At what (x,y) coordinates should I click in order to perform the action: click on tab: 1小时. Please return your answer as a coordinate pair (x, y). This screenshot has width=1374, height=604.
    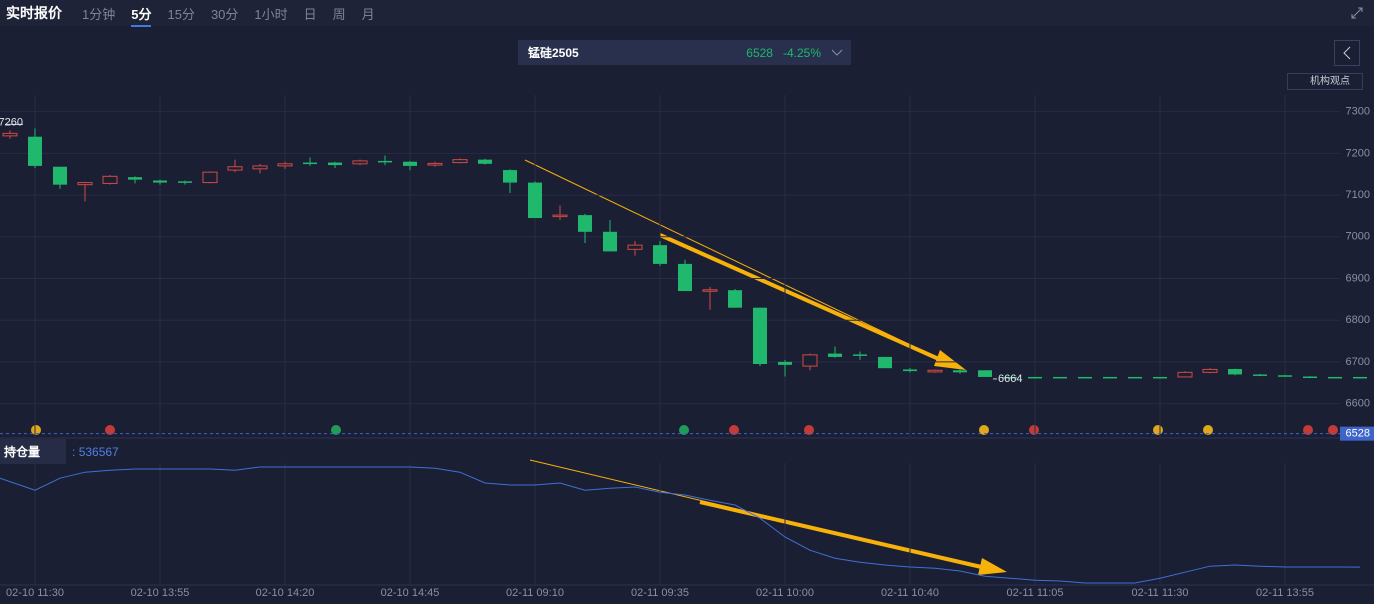
    Looking at the image, I should click on (271, 14).